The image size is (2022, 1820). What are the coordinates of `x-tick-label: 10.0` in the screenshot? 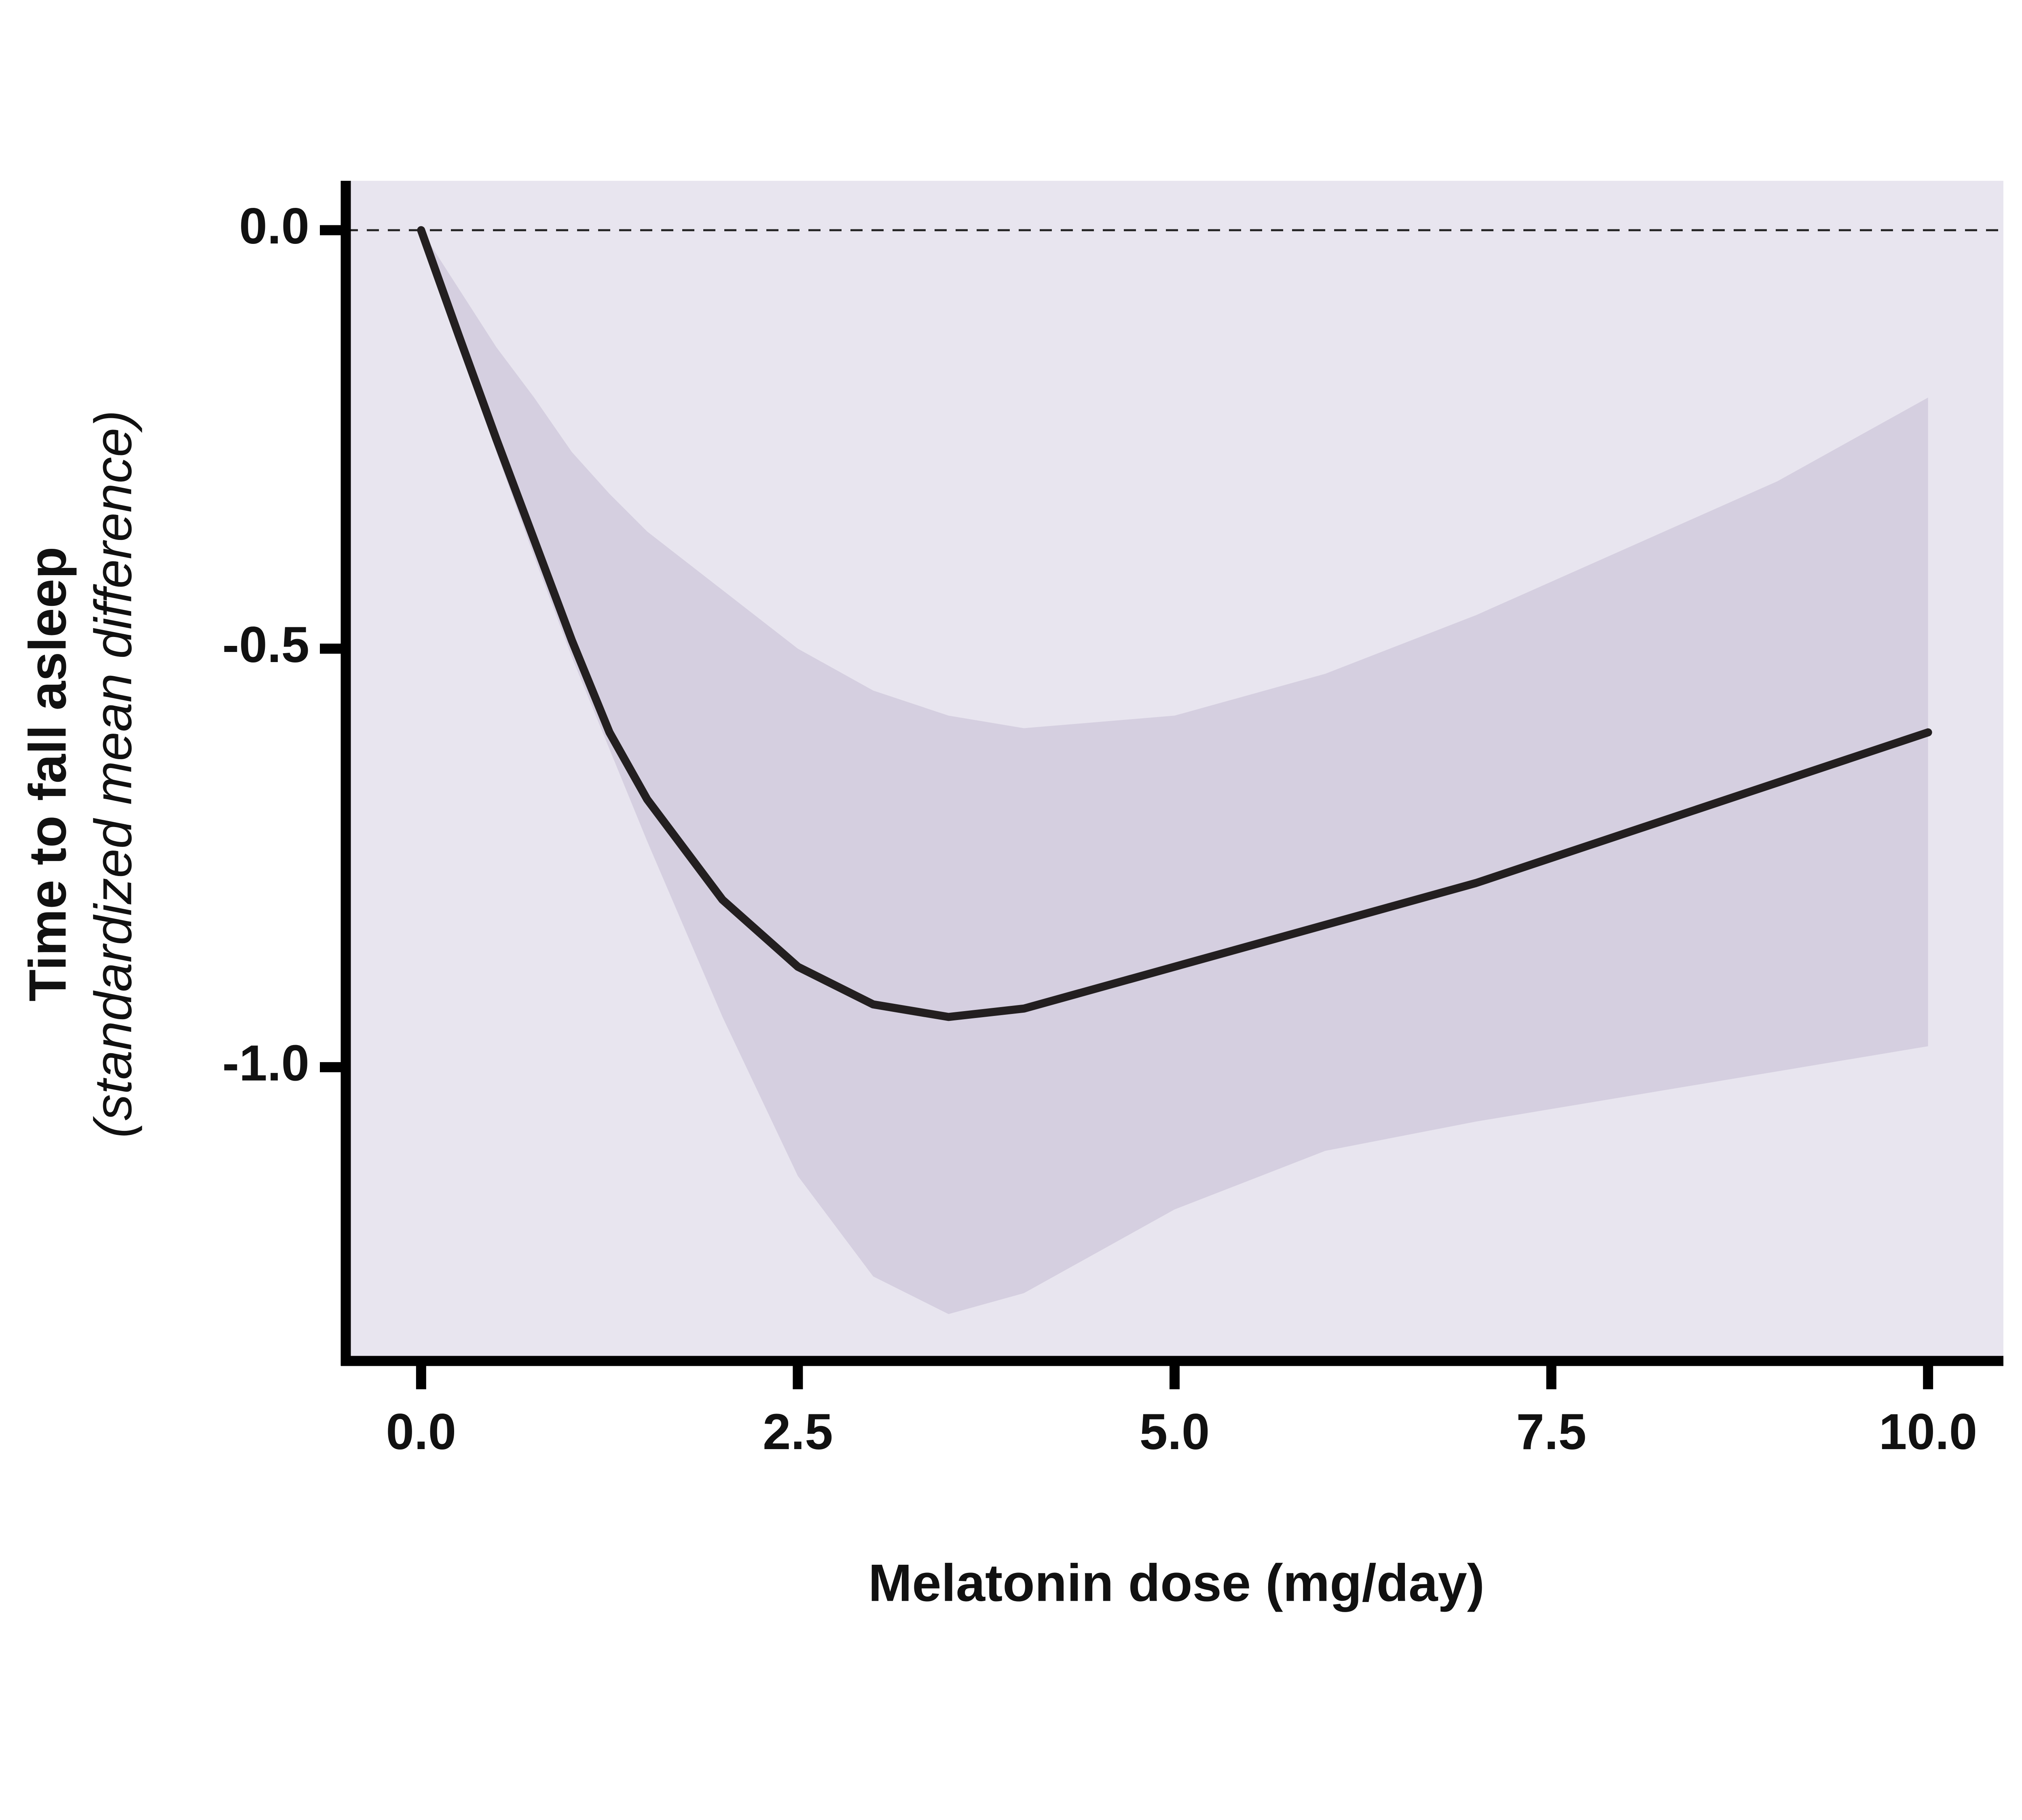 It's located at (1928, 1432).